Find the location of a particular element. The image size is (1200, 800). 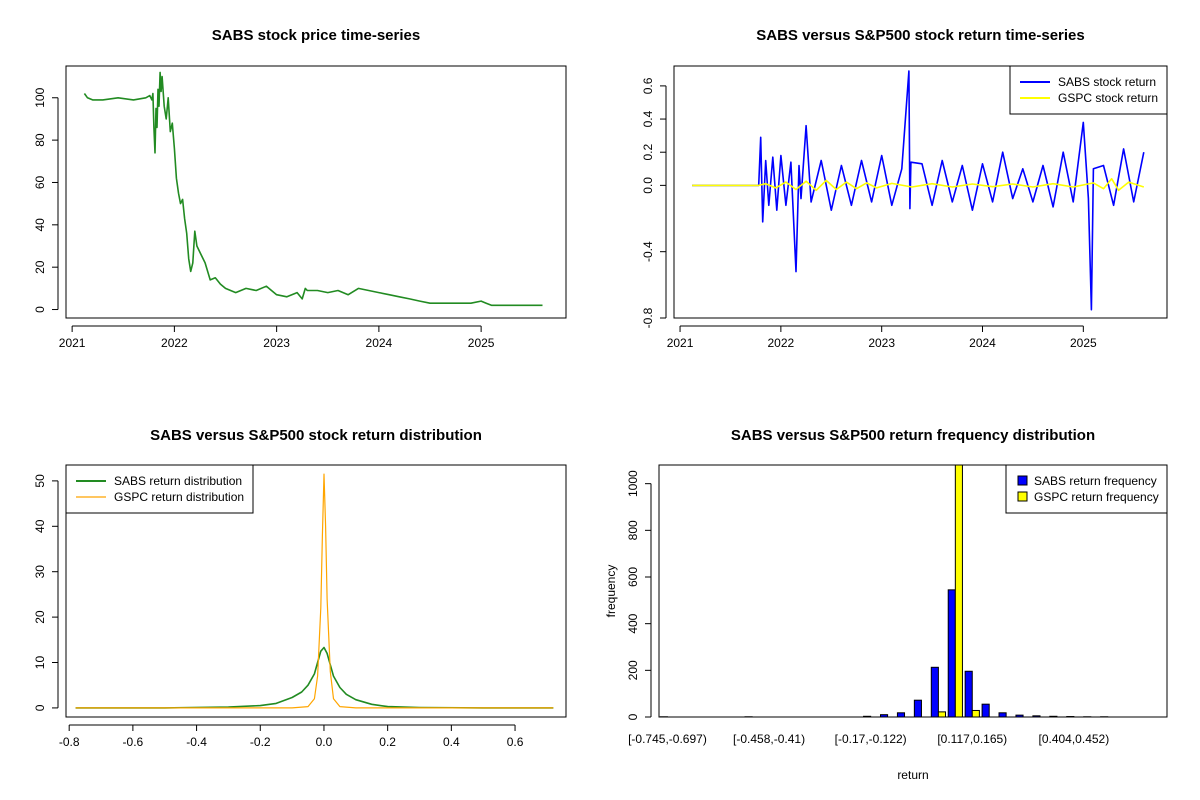

x-tick-label: 0.0 is located at coordinates (324, 742).